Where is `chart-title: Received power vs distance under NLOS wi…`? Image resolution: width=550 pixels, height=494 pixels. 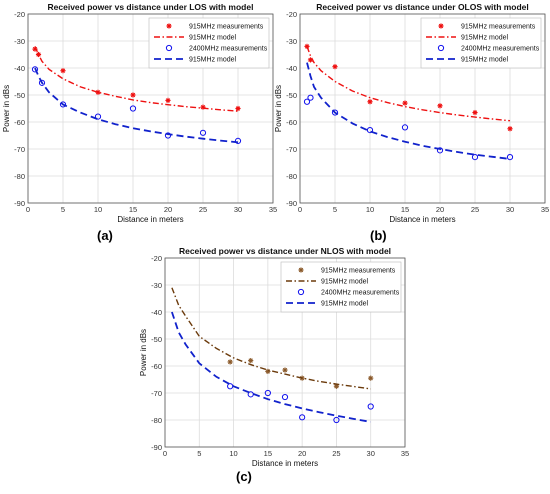
chart-title: Received power vs distance under NLOS wi… is located at coordinates (285, 251).